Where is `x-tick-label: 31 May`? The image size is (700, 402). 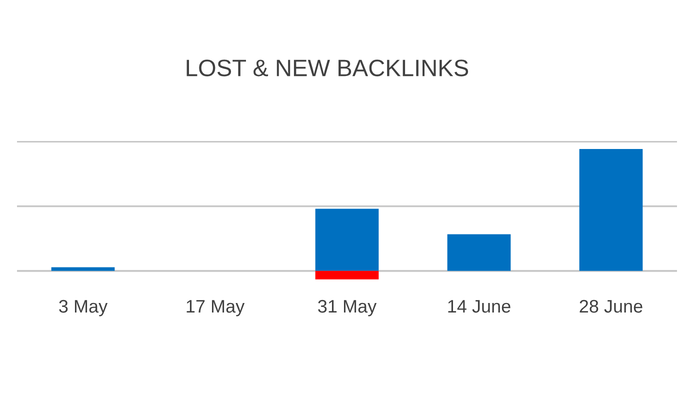 x-tick-label: 31 May is located at coordinates (347, 308).